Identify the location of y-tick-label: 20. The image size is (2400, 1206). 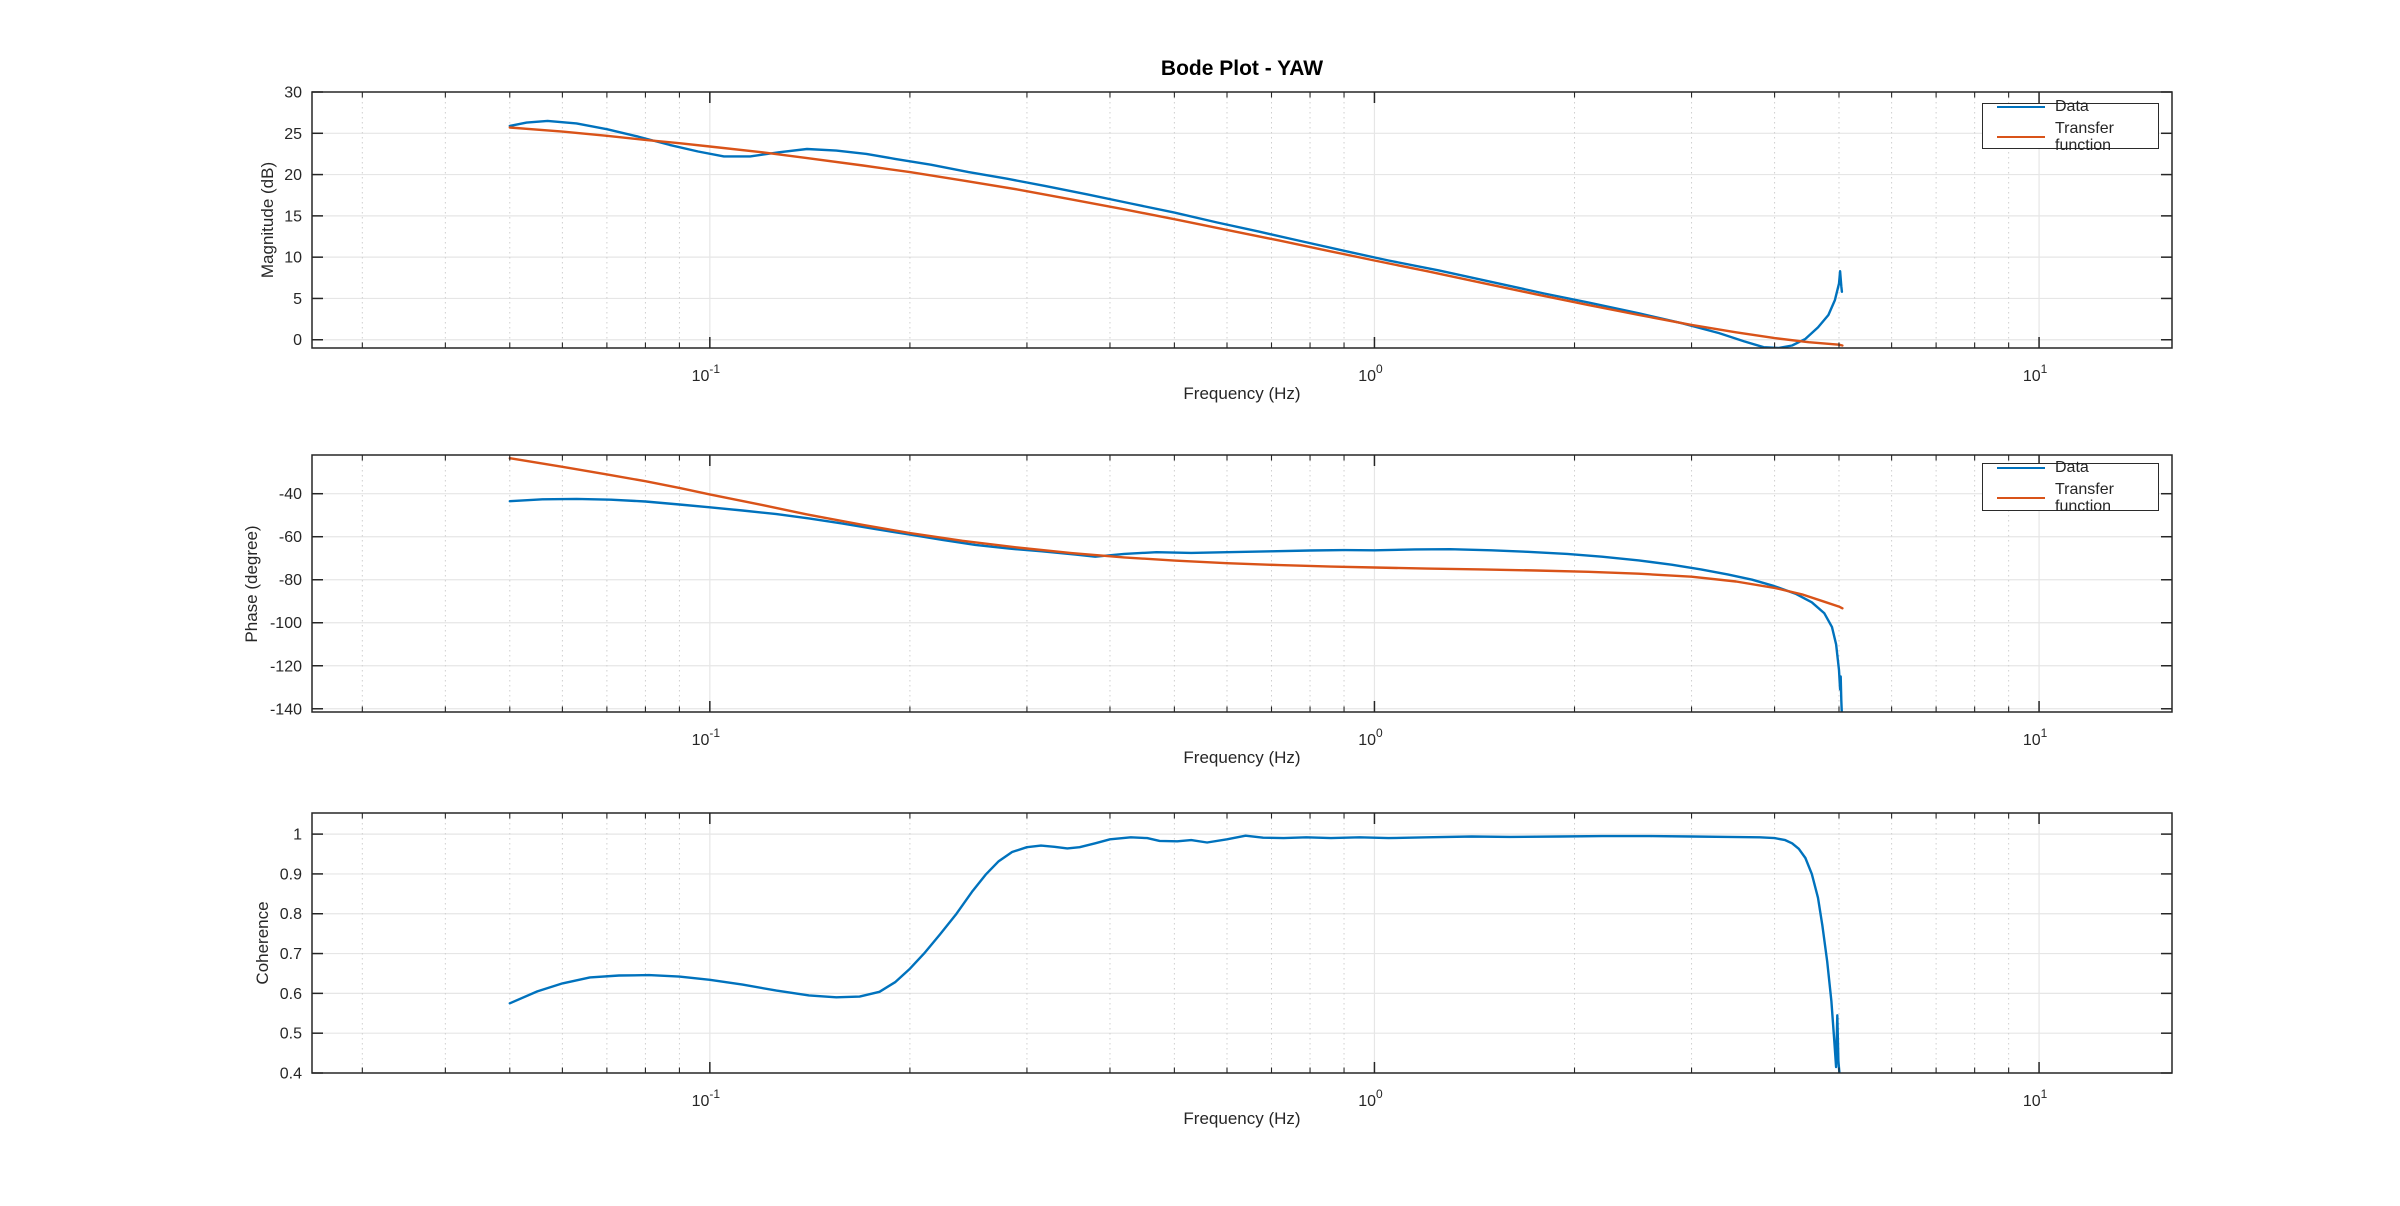
(293, 175).